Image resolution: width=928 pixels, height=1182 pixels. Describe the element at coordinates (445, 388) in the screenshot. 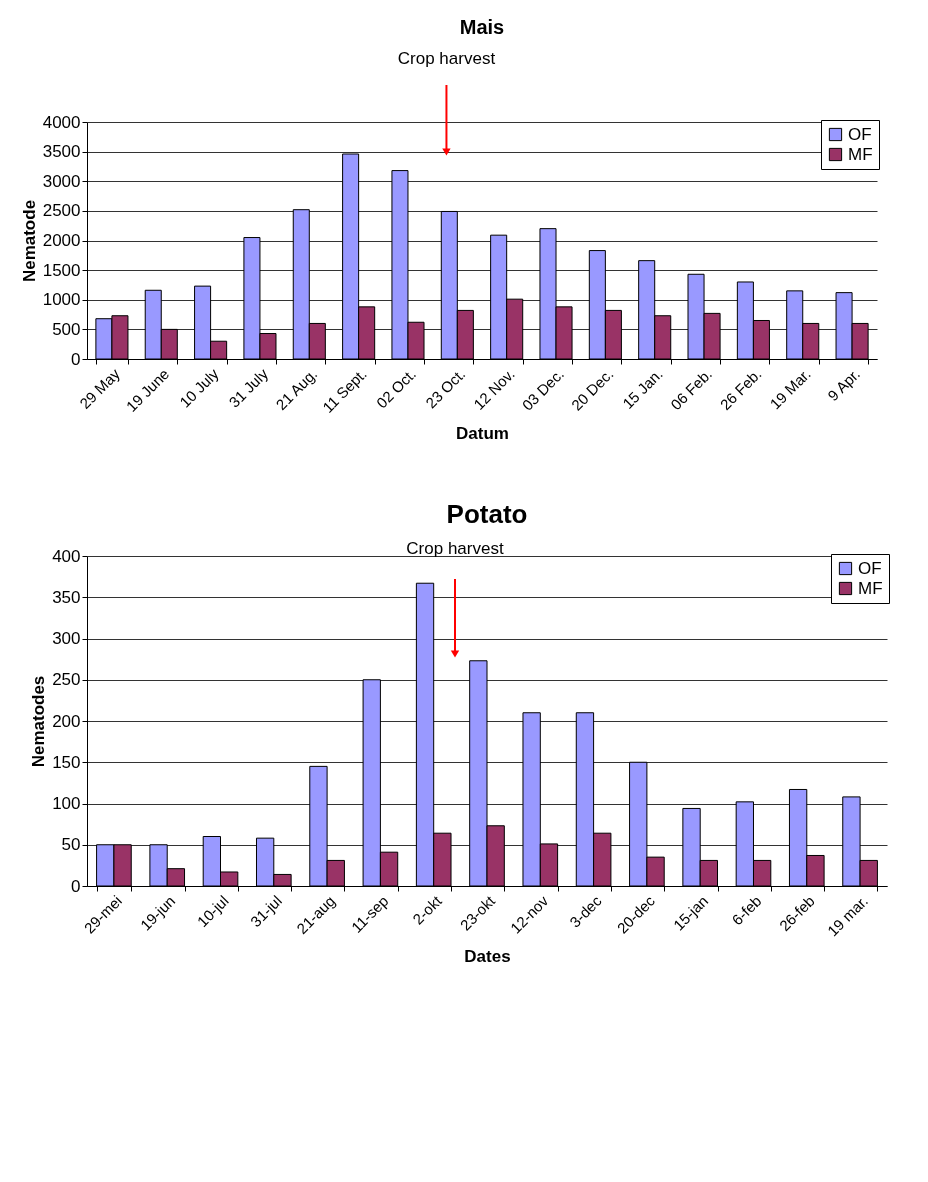

I see `x-tick-label: 23 Oct.` at that location.